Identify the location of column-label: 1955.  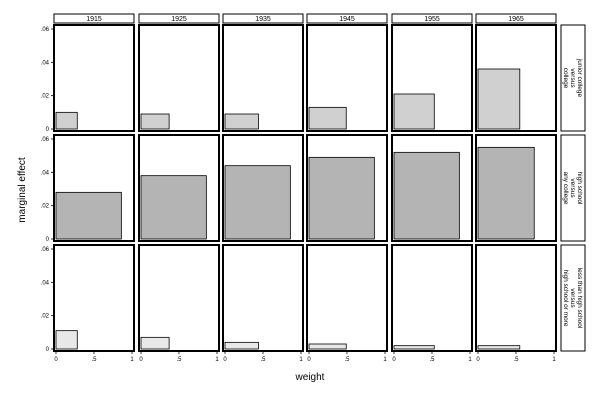
(432, 19).